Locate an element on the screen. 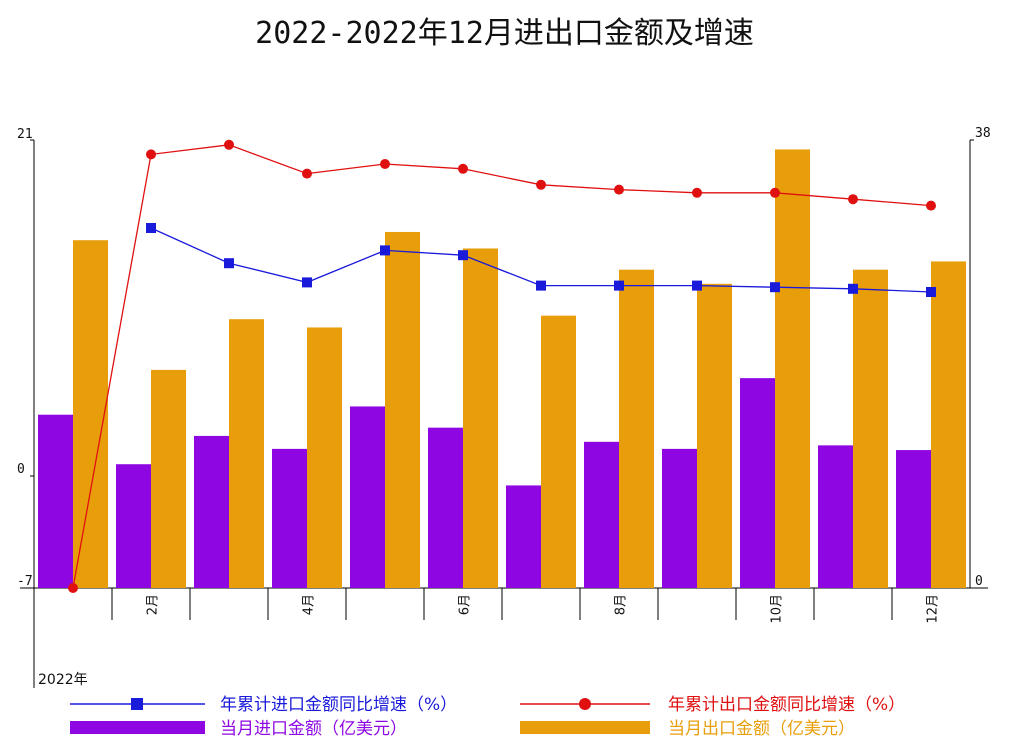 Image resolution: width=1009 pixels, height=754 pixels. x-tick-label: 2月 is located at coordinates (153, 604).